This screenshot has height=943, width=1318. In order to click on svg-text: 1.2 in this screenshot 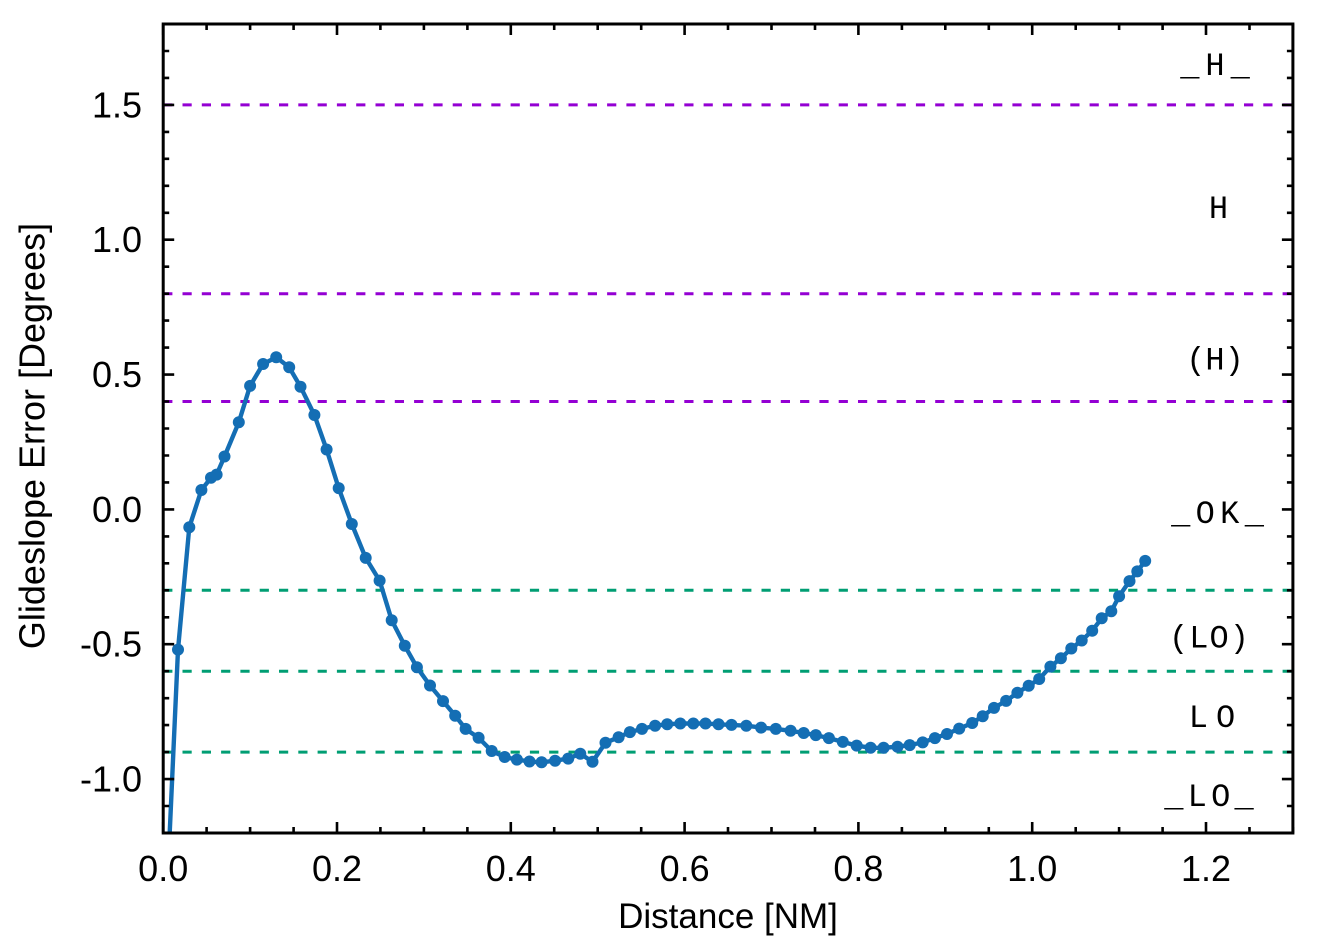, I will do `click(1206, 868)`.